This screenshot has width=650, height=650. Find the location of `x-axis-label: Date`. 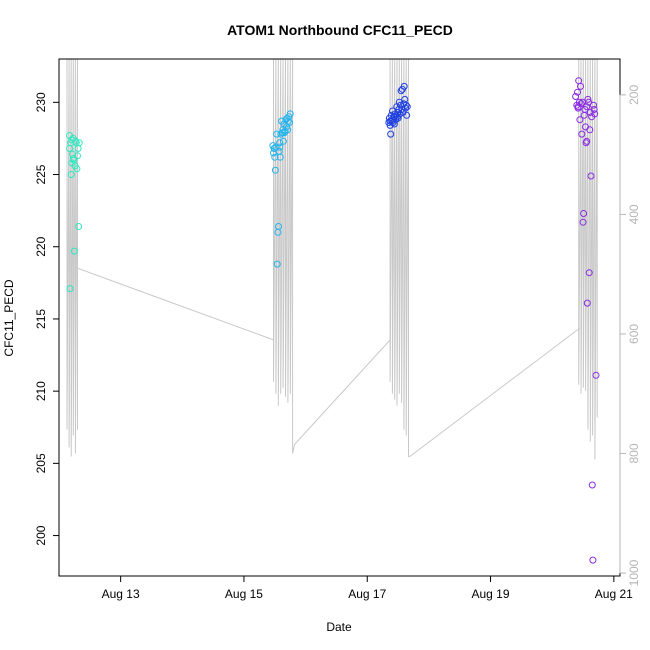

x-axis-label: Date is located at coordinates (339, 627).